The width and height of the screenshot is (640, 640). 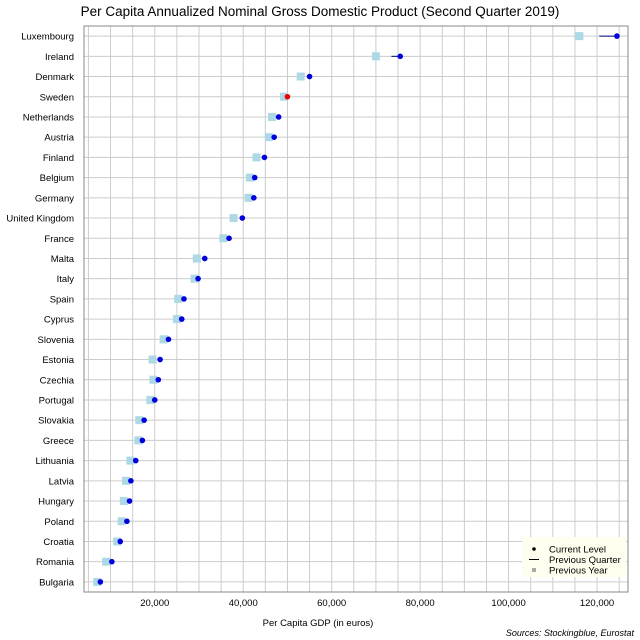 I want to click on legend-label: Previous Year, so click(x=578, y=571).